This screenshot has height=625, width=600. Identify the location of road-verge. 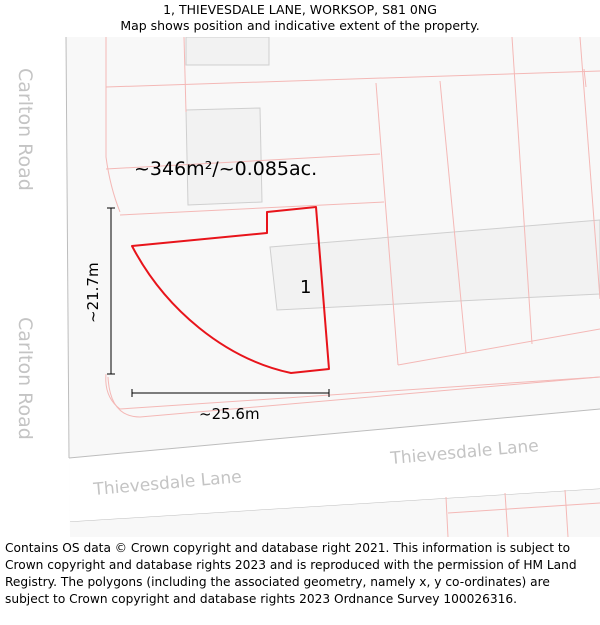
(35, 497).